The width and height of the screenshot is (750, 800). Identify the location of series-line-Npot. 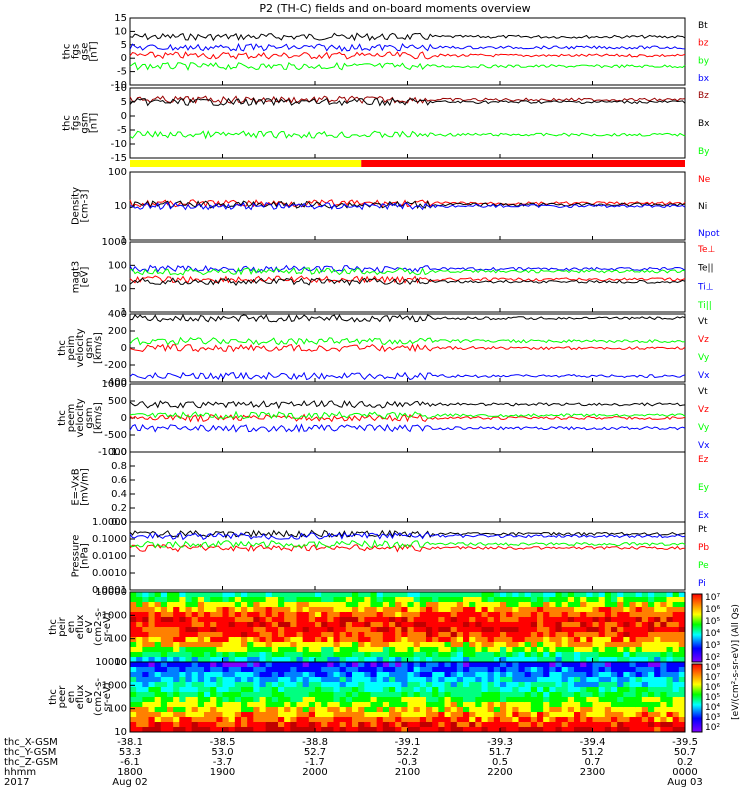
(407, 206).